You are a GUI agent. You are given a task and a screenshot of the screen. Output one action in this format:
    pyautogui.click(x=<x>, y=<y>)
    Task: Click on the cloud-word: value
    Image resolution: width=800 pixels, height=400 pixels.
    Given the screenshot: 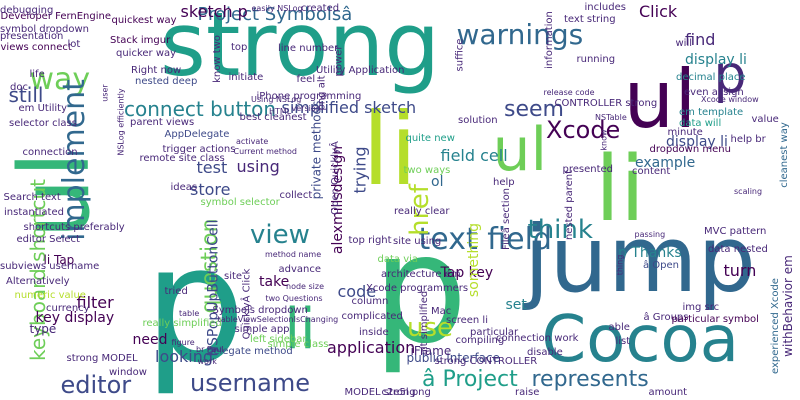 What is the action you would take?
    pyautogui.click(x=765, y=119)
    